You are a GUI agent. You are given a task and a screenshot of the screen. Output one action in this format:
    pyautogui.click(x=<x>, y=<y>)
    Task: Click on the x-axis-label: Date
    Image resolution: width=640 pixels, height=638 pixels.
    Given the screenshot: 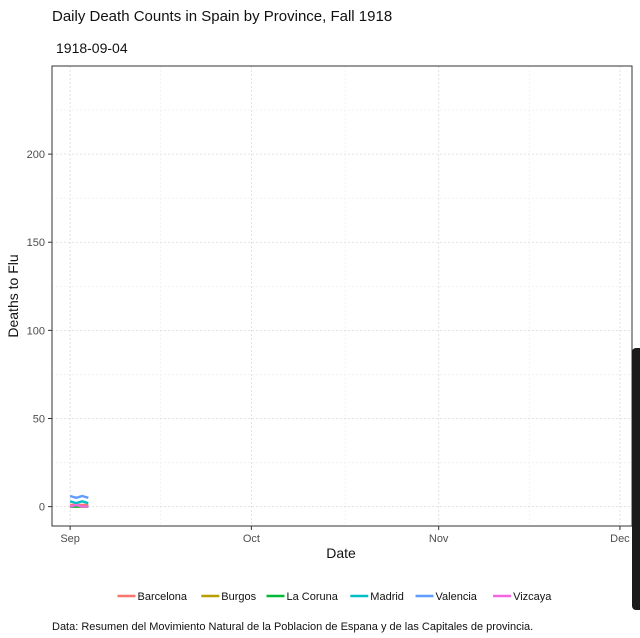 What is the action you would take?
    pyautogui.click(x=341, y=553)
    